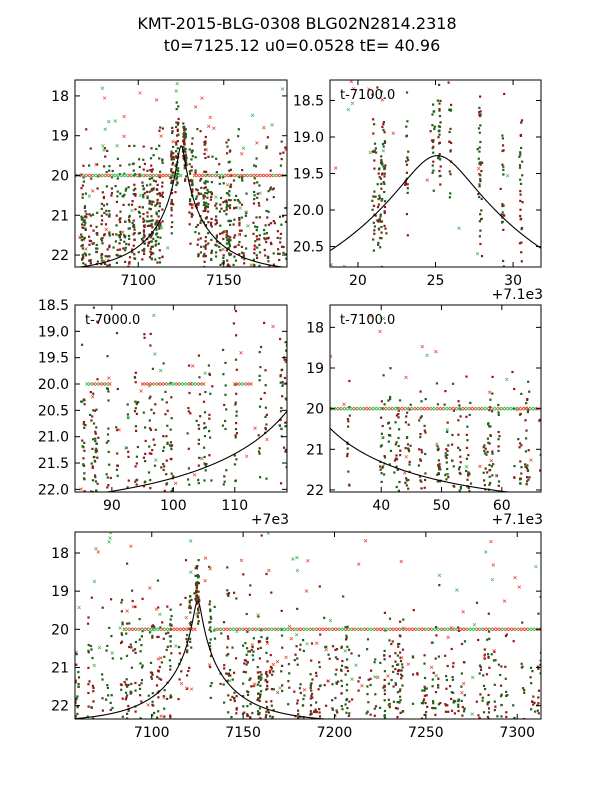 Image resolution: width=600 pixels, height=800 pixels. What do you see at coordinates (270, 520) in the screenshot?
I see `x-axis-offset-text: +7e3` at bounding box center [270, 520].